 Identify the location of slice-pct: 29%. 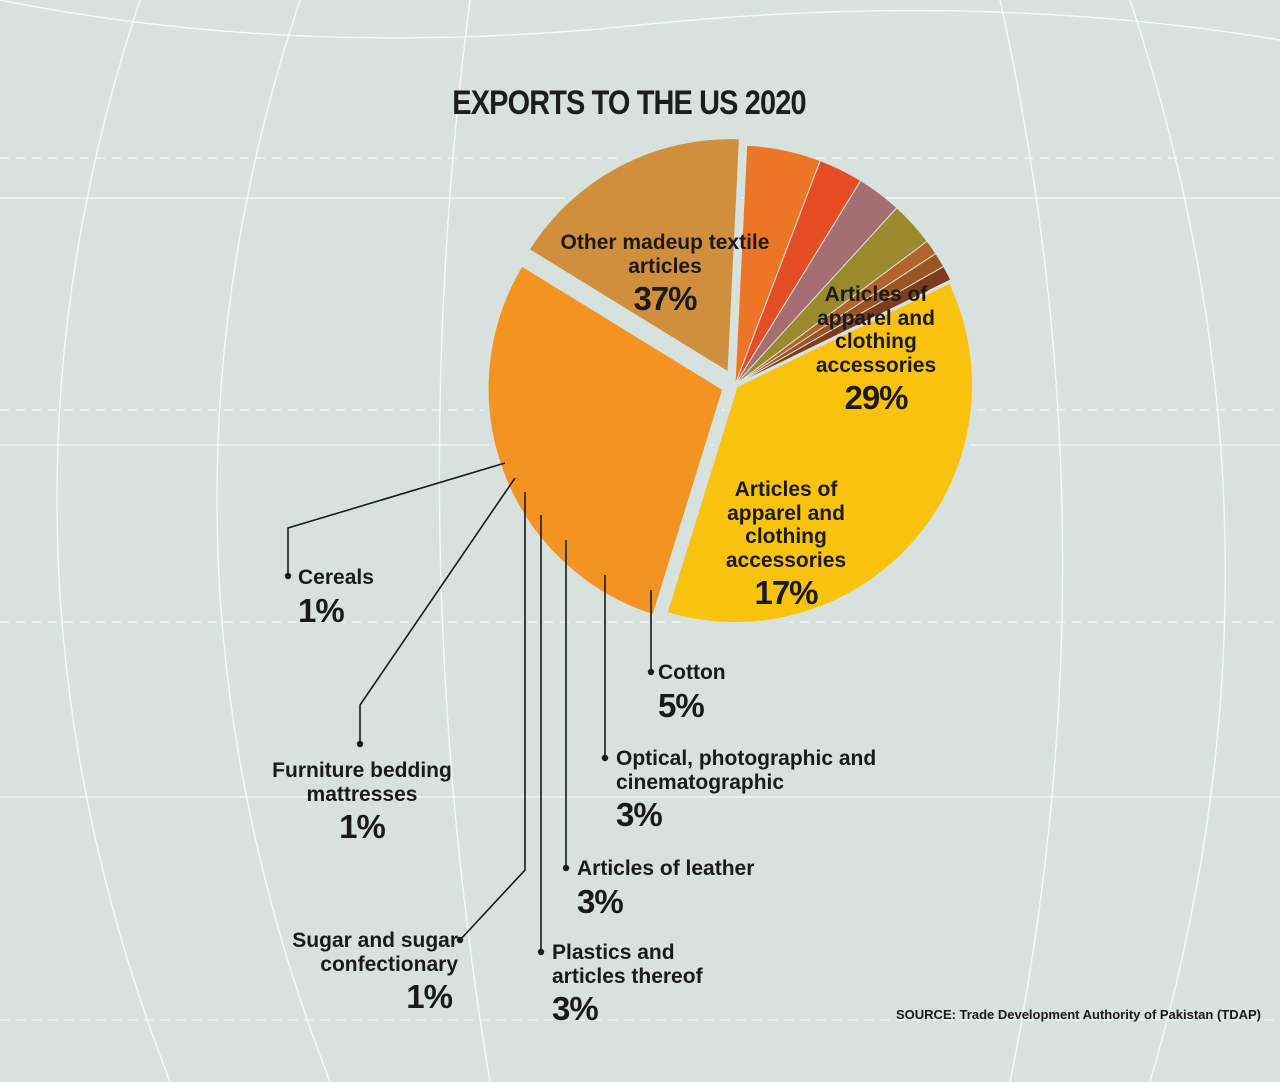
(876, 398).